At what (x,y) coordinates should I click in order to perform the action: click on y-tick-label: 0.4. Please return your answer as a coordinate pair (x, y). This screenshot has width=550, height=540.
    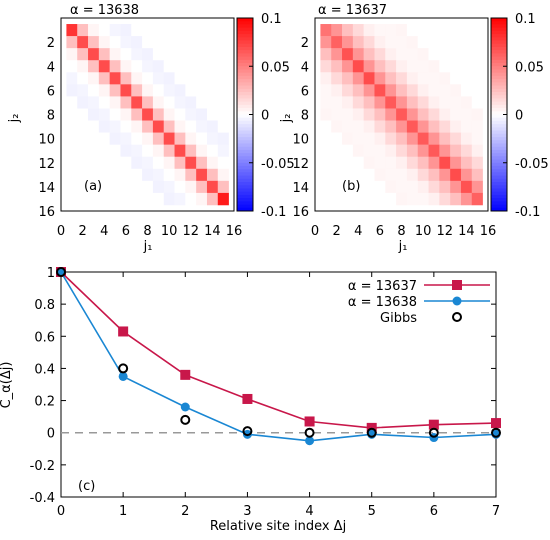
    Looking at the image, I should click on (44, 369).